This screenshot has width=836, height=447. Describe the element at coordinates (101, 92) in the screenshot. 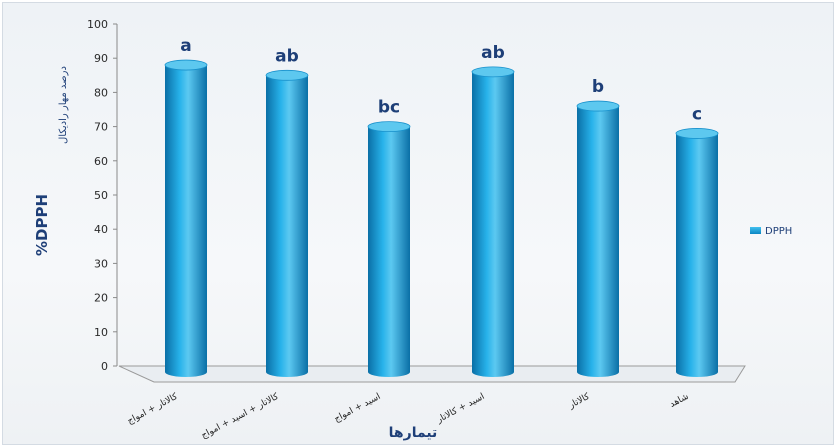

I see `y-tick-label: 80` at that location.